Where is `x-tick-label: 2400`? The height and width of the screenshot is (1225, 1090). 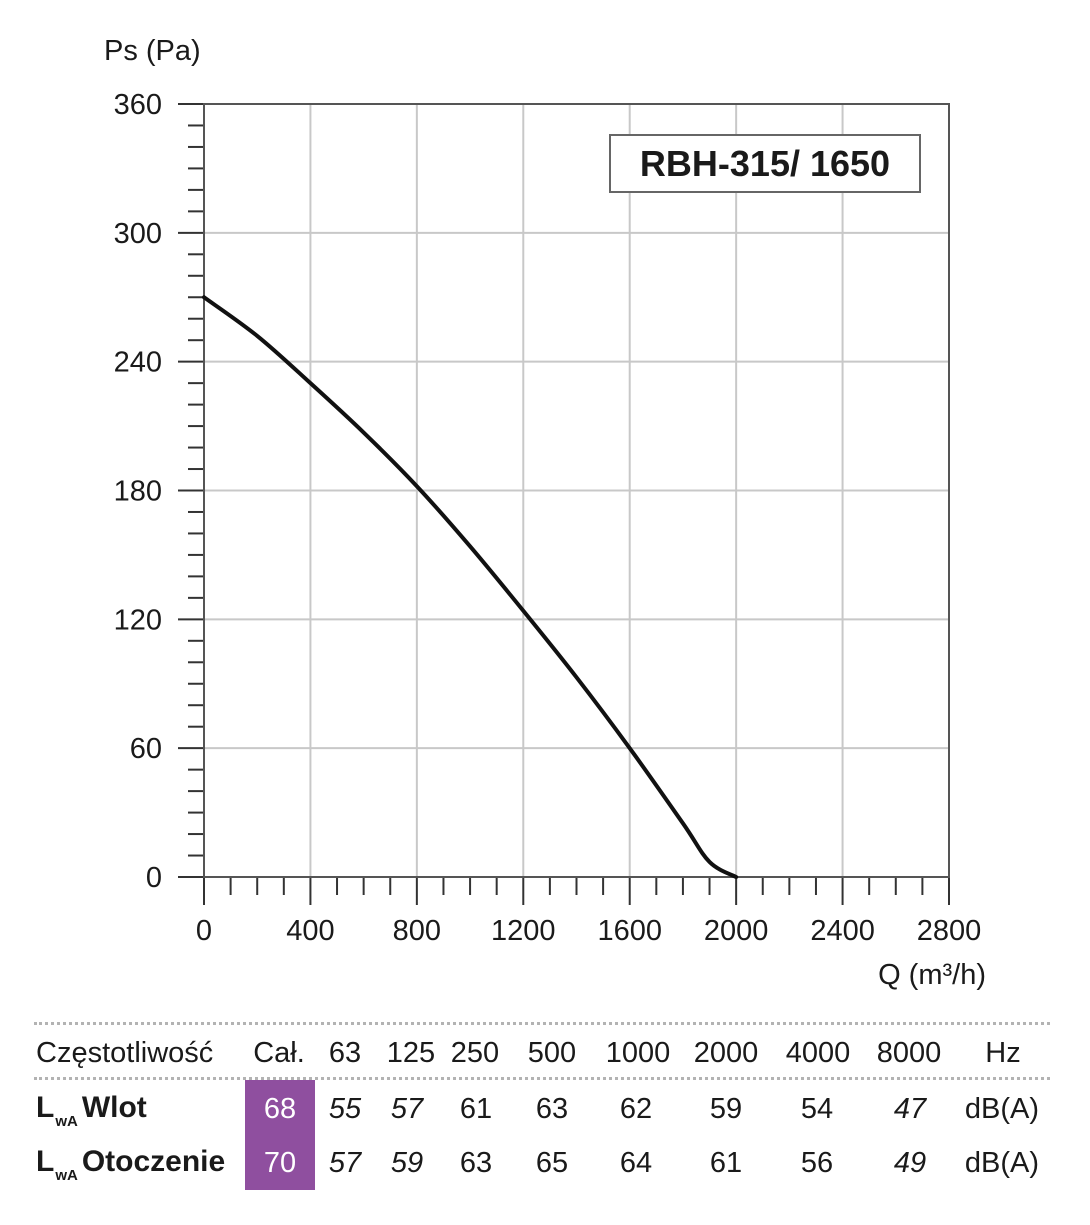 x-tick-label: 2400 is located at coordinates (842, 931).